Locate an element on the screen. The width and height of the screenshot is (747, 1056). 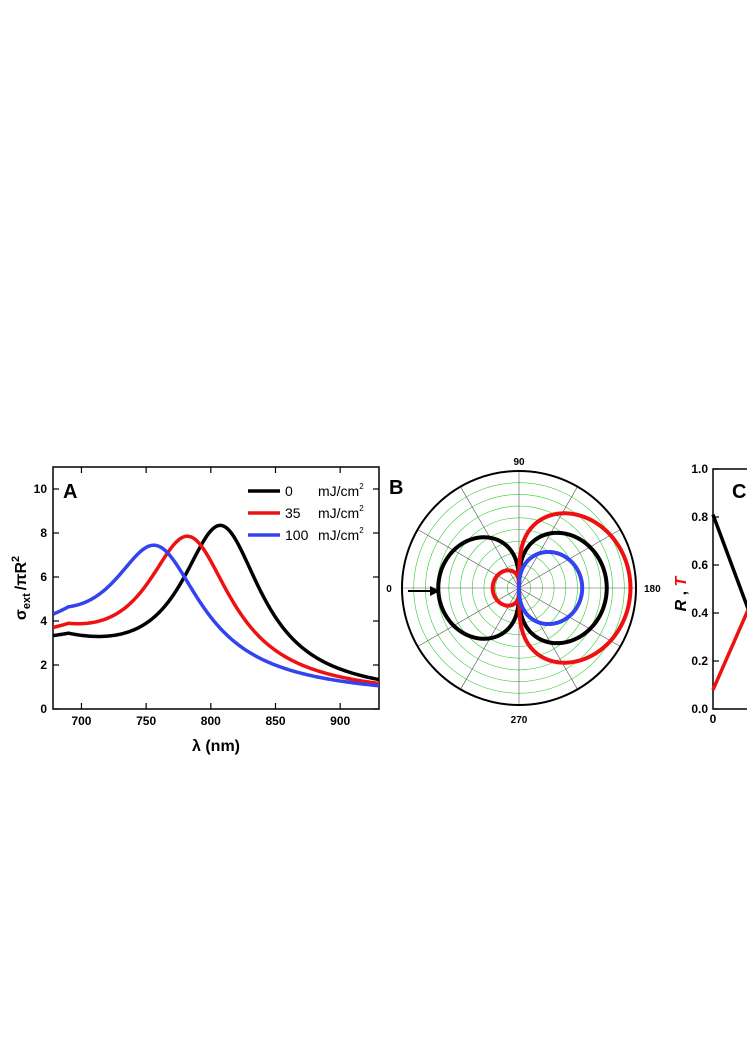
panel-c-y-tick-label: 0.2 is located at coordinates (699, 661).